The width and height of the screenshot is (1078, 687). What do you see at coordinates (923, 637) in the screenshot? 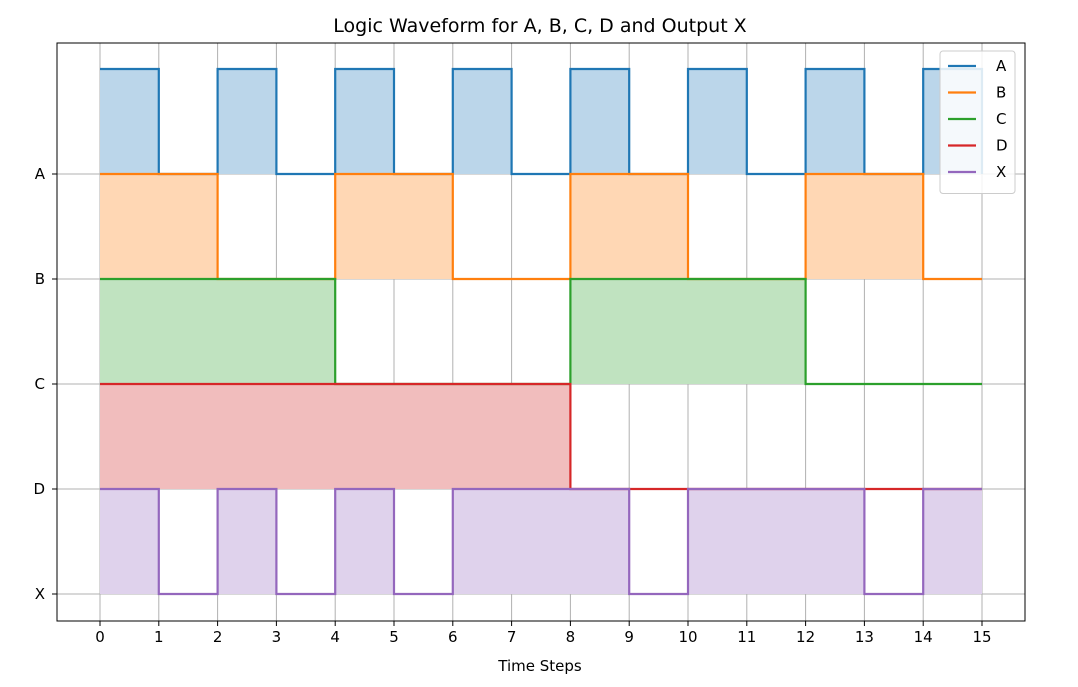
I see `x-tick-label: 14` at bounding box center [923, 637].